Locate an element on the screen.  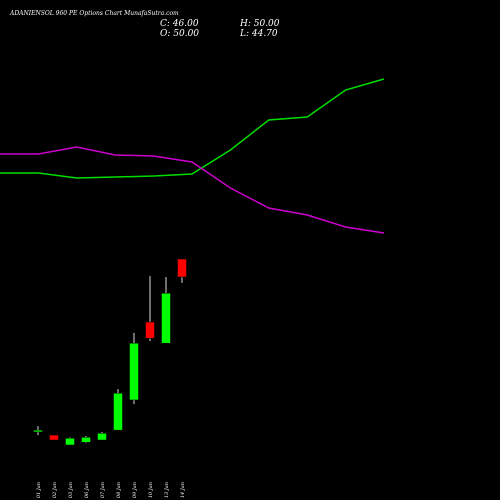
x-tick-label: 06 Jan is located at coordinates (87, 490).